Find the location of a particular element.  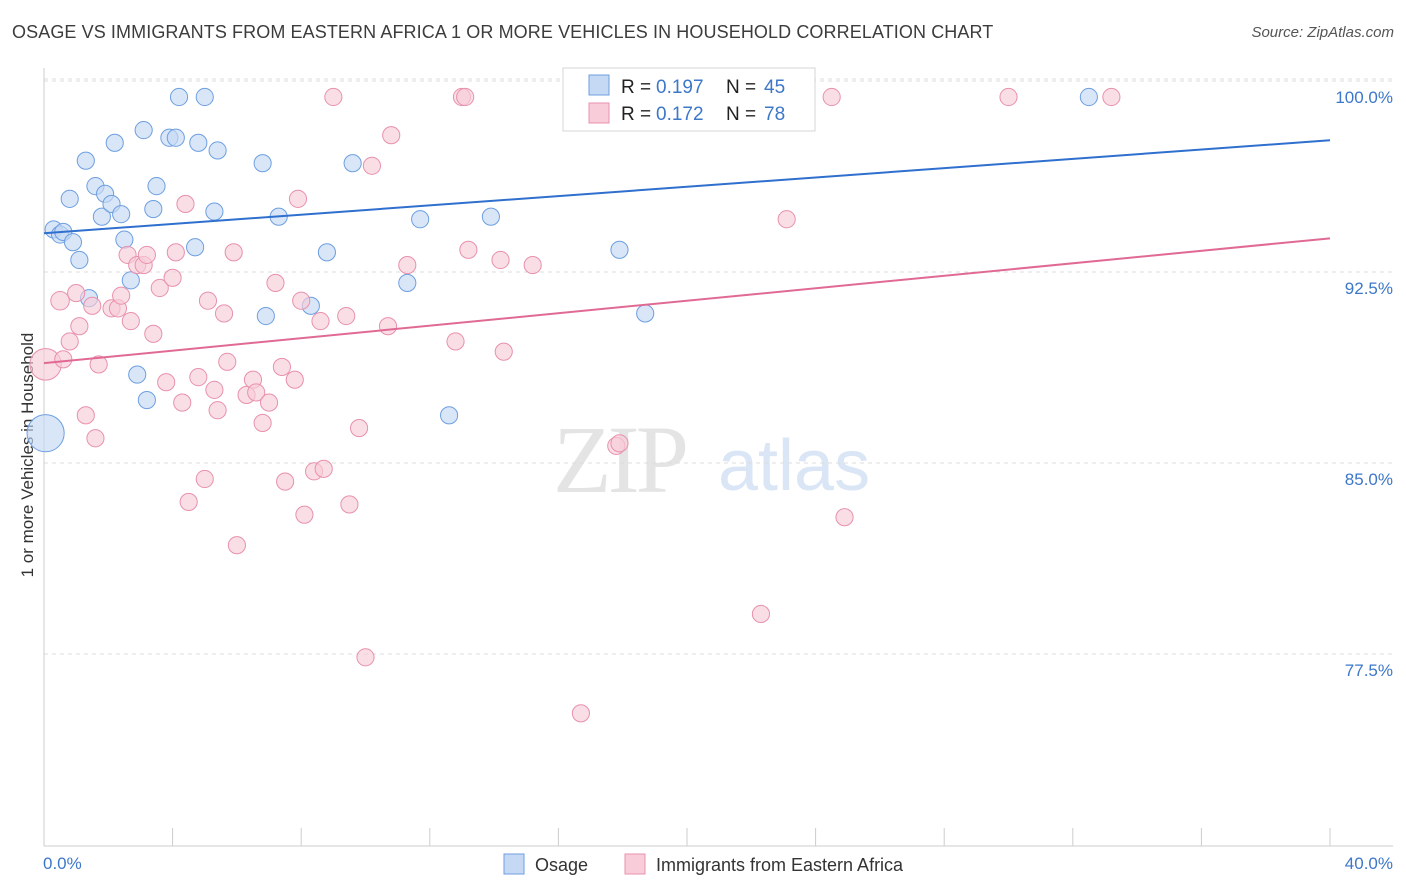

watermark-zip: ZIP is located at coordinates (619, 459).